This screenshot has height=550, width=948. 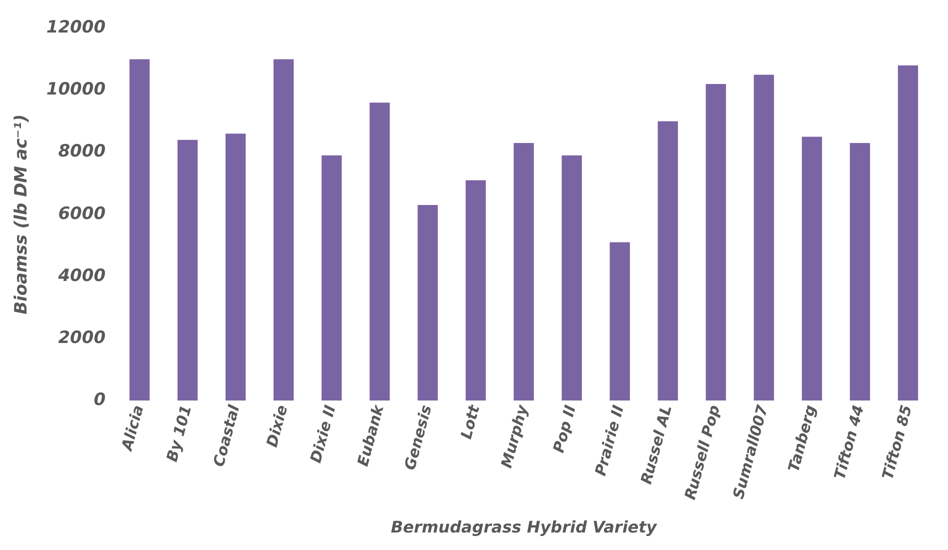 I want to click on x-axis-title: Bermudagrass Hybrid Variety, so click(x=524, y=527).